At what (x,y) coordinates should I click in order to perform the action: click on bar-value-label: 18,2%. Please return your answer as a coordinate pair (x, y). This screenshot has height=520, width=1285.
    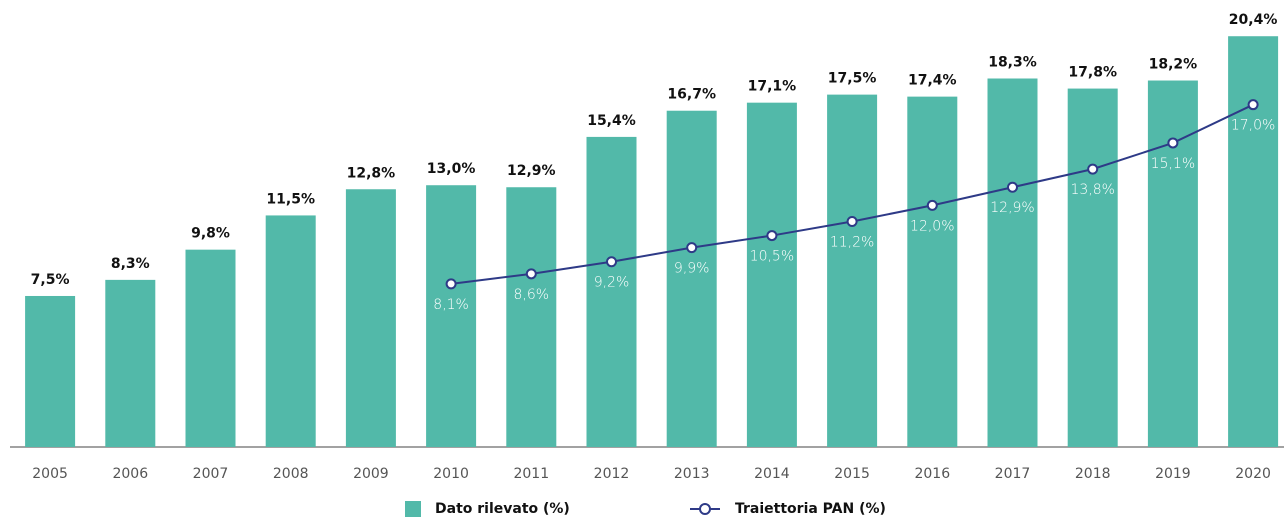
    Looking at the image, I should click on (1173, 65).